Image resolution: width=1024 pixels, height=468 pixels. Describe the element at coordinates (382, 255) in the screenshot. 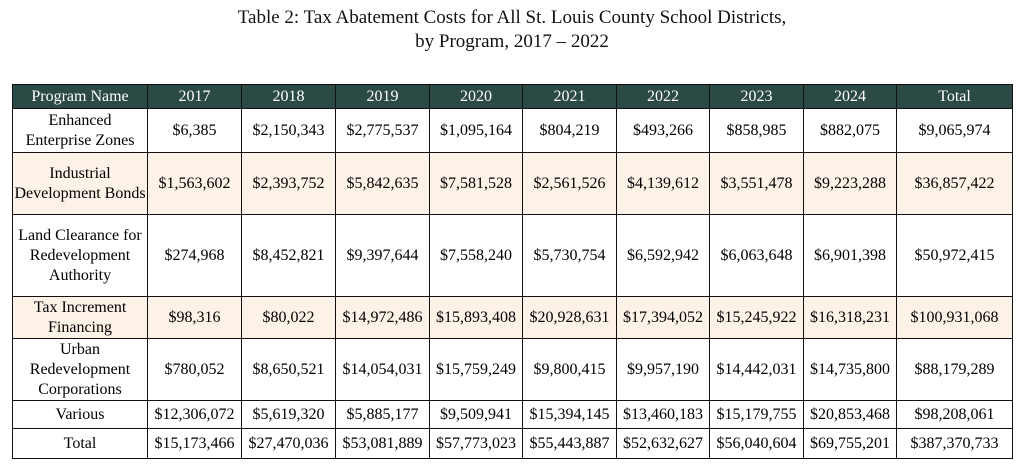

I see `cost-cell: $9,397,644` at that location.